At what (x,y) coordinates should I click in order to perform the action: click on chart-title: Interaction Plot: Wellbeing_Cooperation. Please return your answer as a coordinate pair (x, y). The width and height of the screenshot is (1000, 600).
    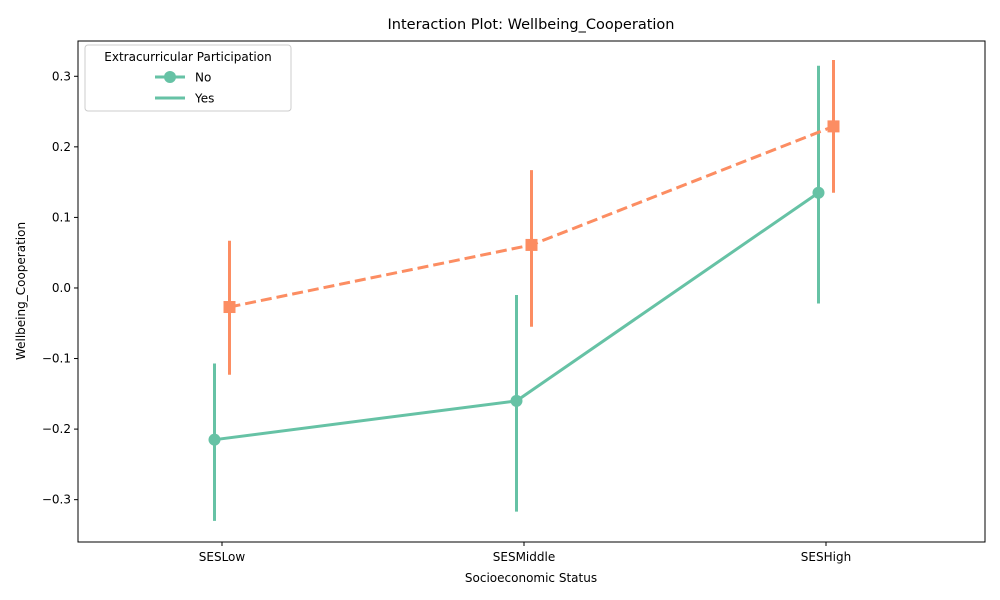
    Looking at the image, I should click on (531, 25).